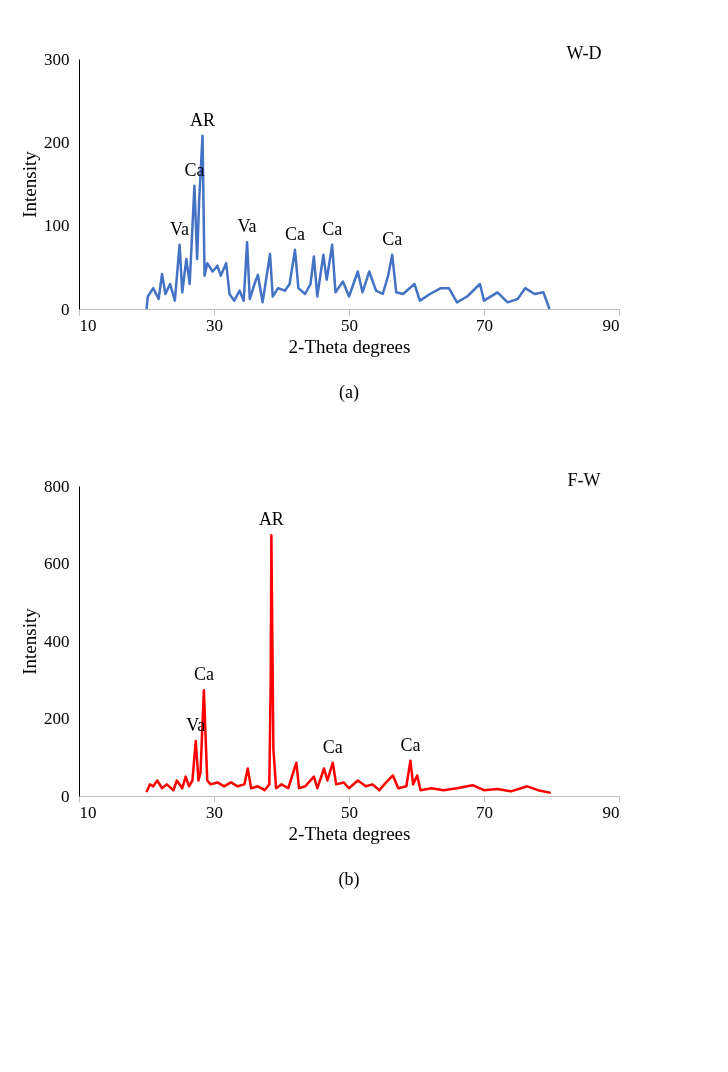 The height and width of the screenshot is (1072, 728). Describe the element at coordinates (57, 563) in the screenshot. I see `y-tick-label: 600` at that location.